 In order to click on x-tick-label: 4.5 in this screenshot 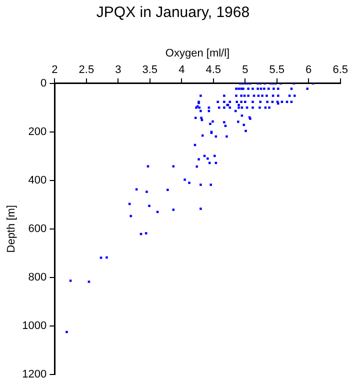, I will do `click(214, 70)`.